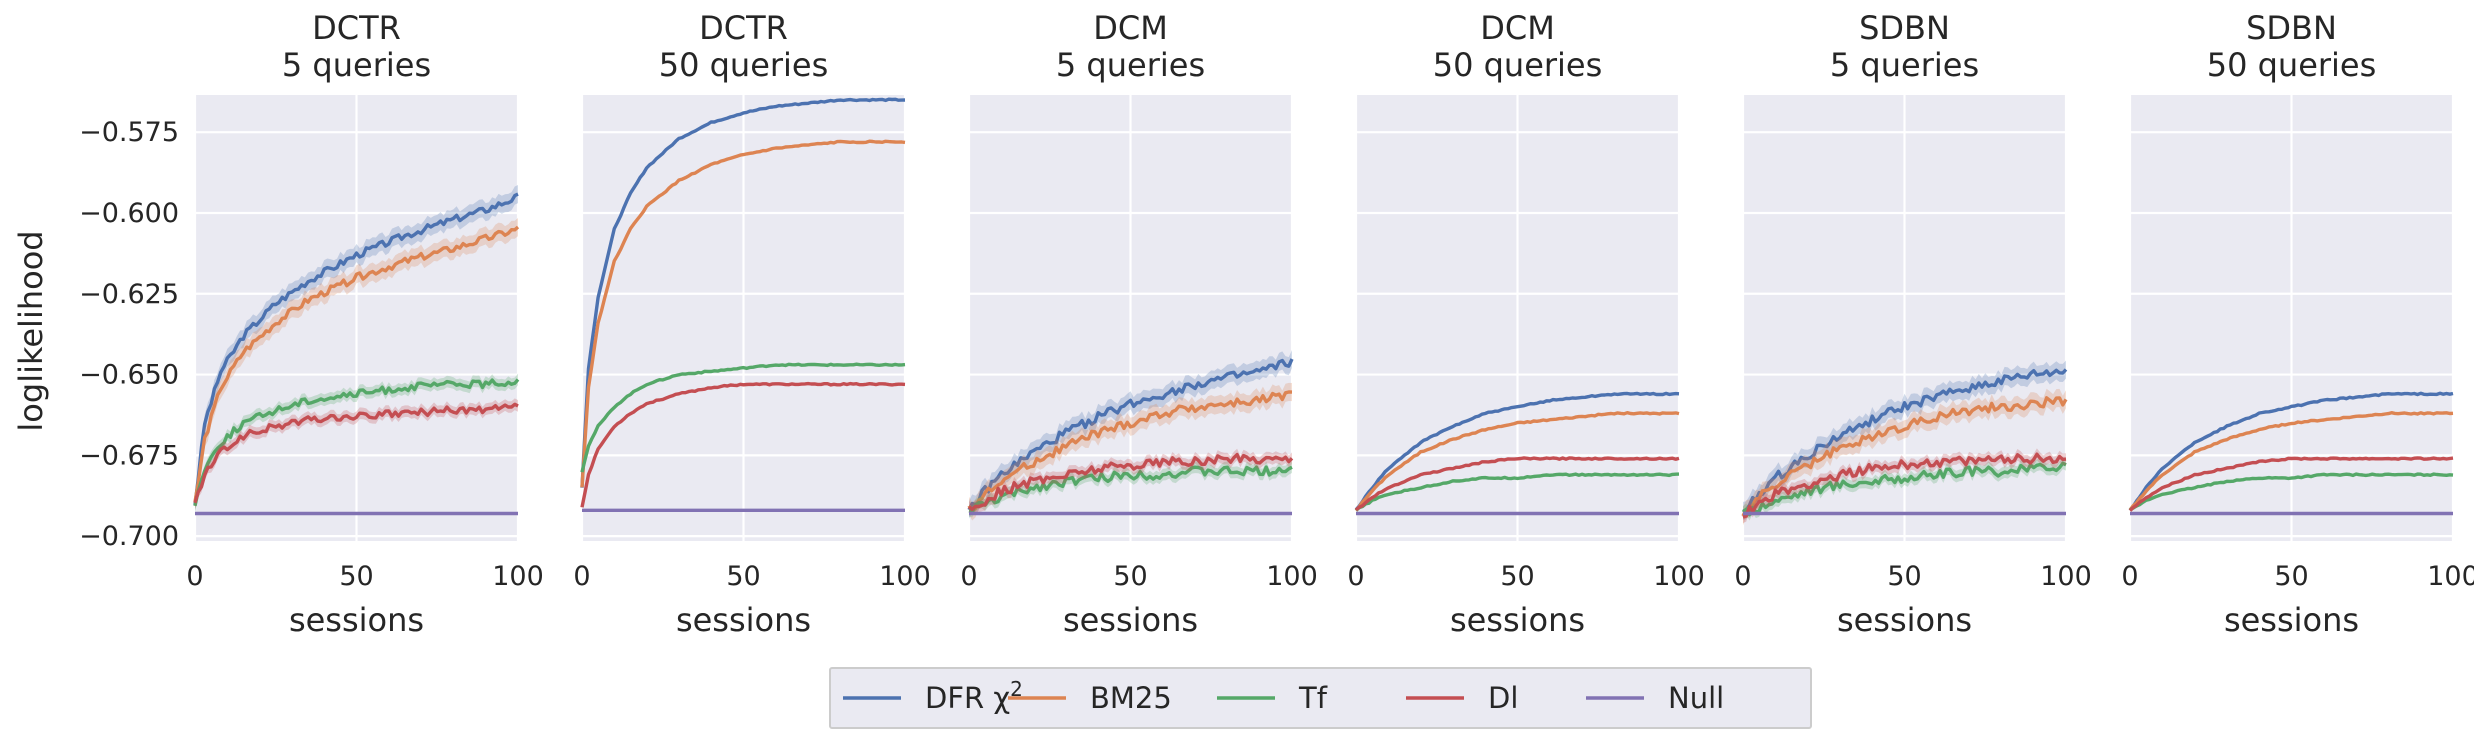 Image resolution: width=2474 pixels, height=743 pixels. What do you see at coordinates (31, 330) in the screenshot?
I see `y-axis-label: loglikelihood` at bounding box center [31, 330].